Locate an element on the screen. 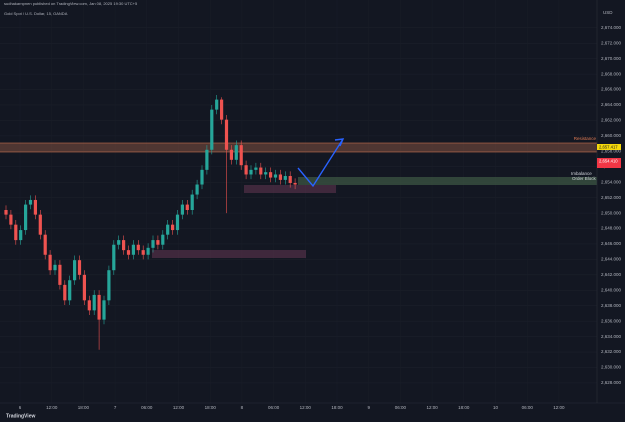  y-tick-label: 2,638.000 is located at coordinates (611, 305).